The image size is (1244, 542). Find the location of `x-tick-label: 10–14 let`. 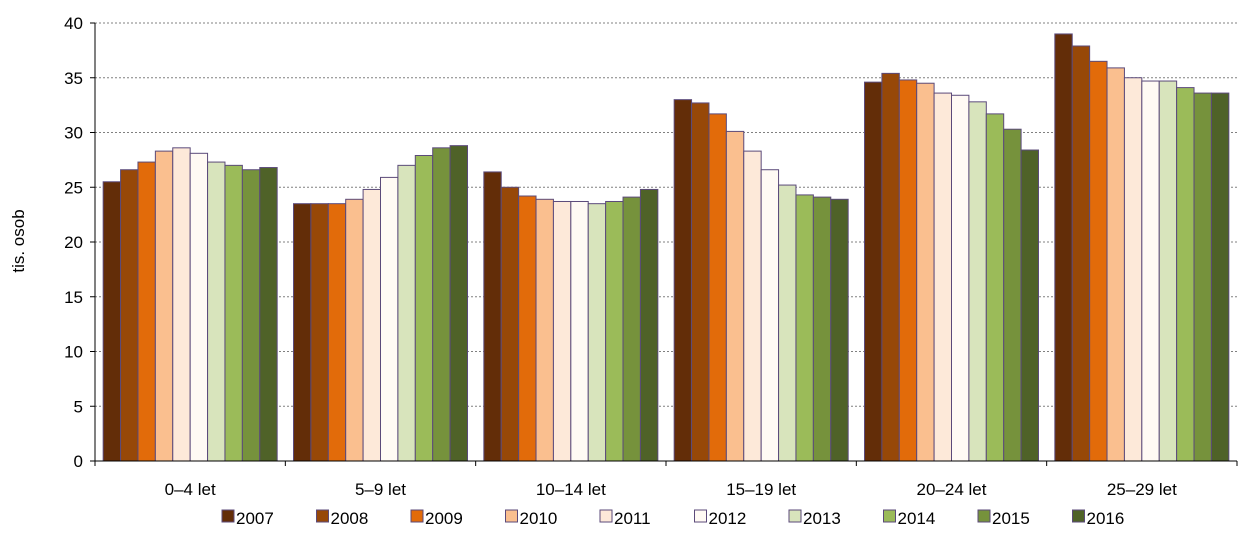

x-tick-label: 10–14 let is located at coordinates (571, 489).